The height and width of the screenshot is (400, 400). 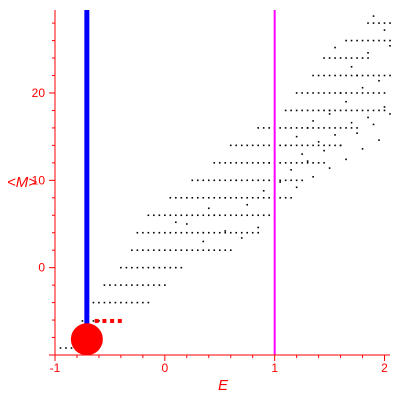 I want to click on x-tick-label: 1, so click(x=274, y=368).